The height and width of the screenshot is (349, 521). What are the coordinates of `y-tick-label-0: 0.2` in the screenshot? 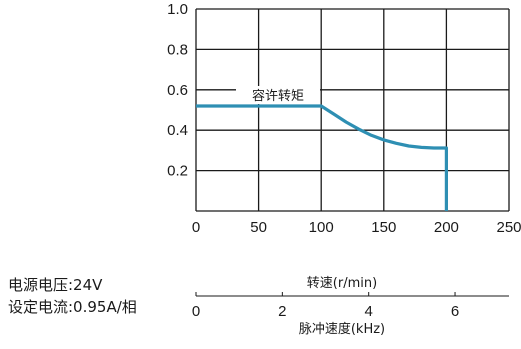 It's located at (177, 171).